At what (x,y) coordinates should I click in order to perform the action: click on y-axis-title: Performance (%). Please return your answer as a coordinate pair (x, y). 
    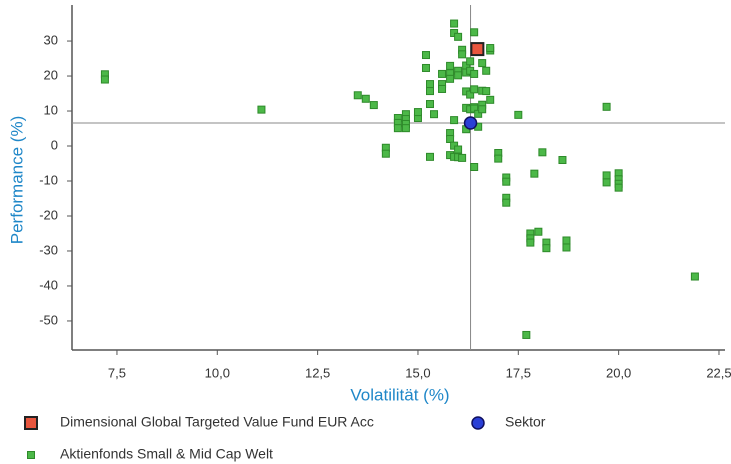
    Looking at the image, I should click on (16, 180).